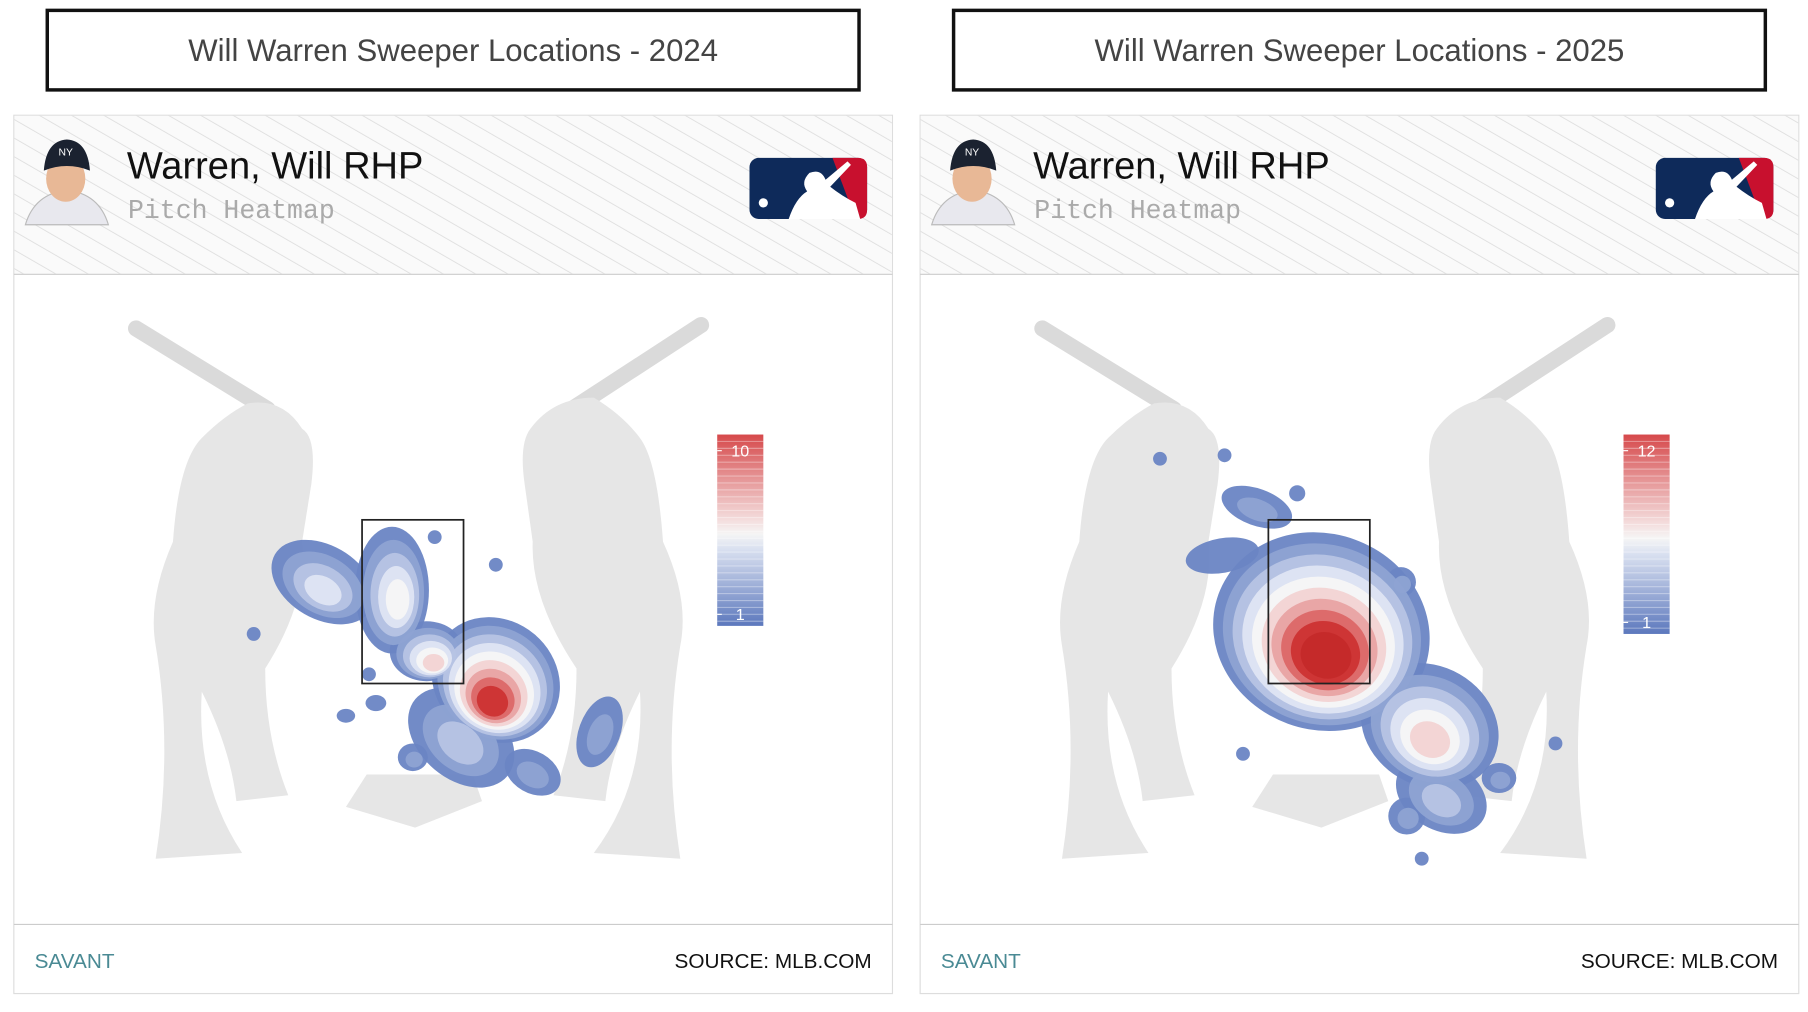 This screenshot has width=1808, height=1012. What do you see at coordinates (740, 451) in the screenshot?
I see `colorbar-label: 10` at bounding box center [740, 451].